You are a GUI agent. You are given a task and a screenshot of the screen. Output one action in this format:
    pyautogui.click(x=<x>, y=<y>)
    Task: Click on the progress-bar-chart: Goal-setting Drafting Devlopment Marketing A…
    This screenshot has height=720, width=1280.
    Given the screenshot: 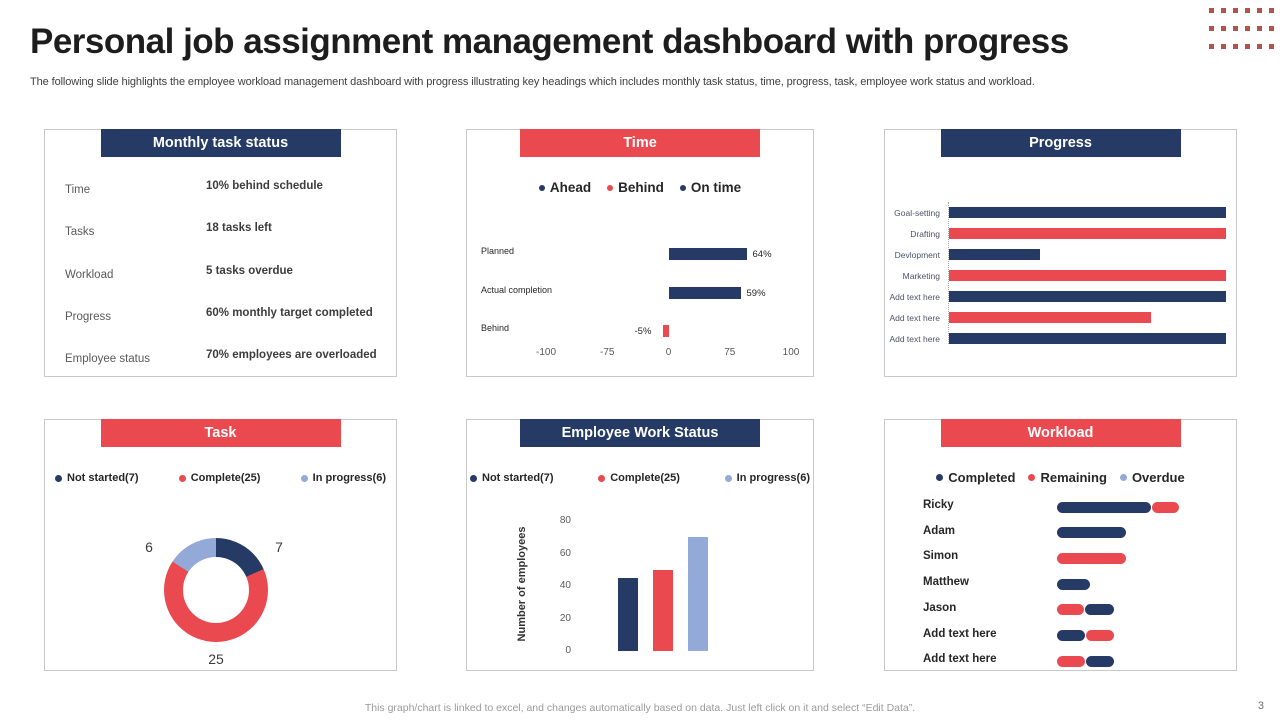 What is the action you would take?
    pyautogui.click(x=1060, y=253)
    